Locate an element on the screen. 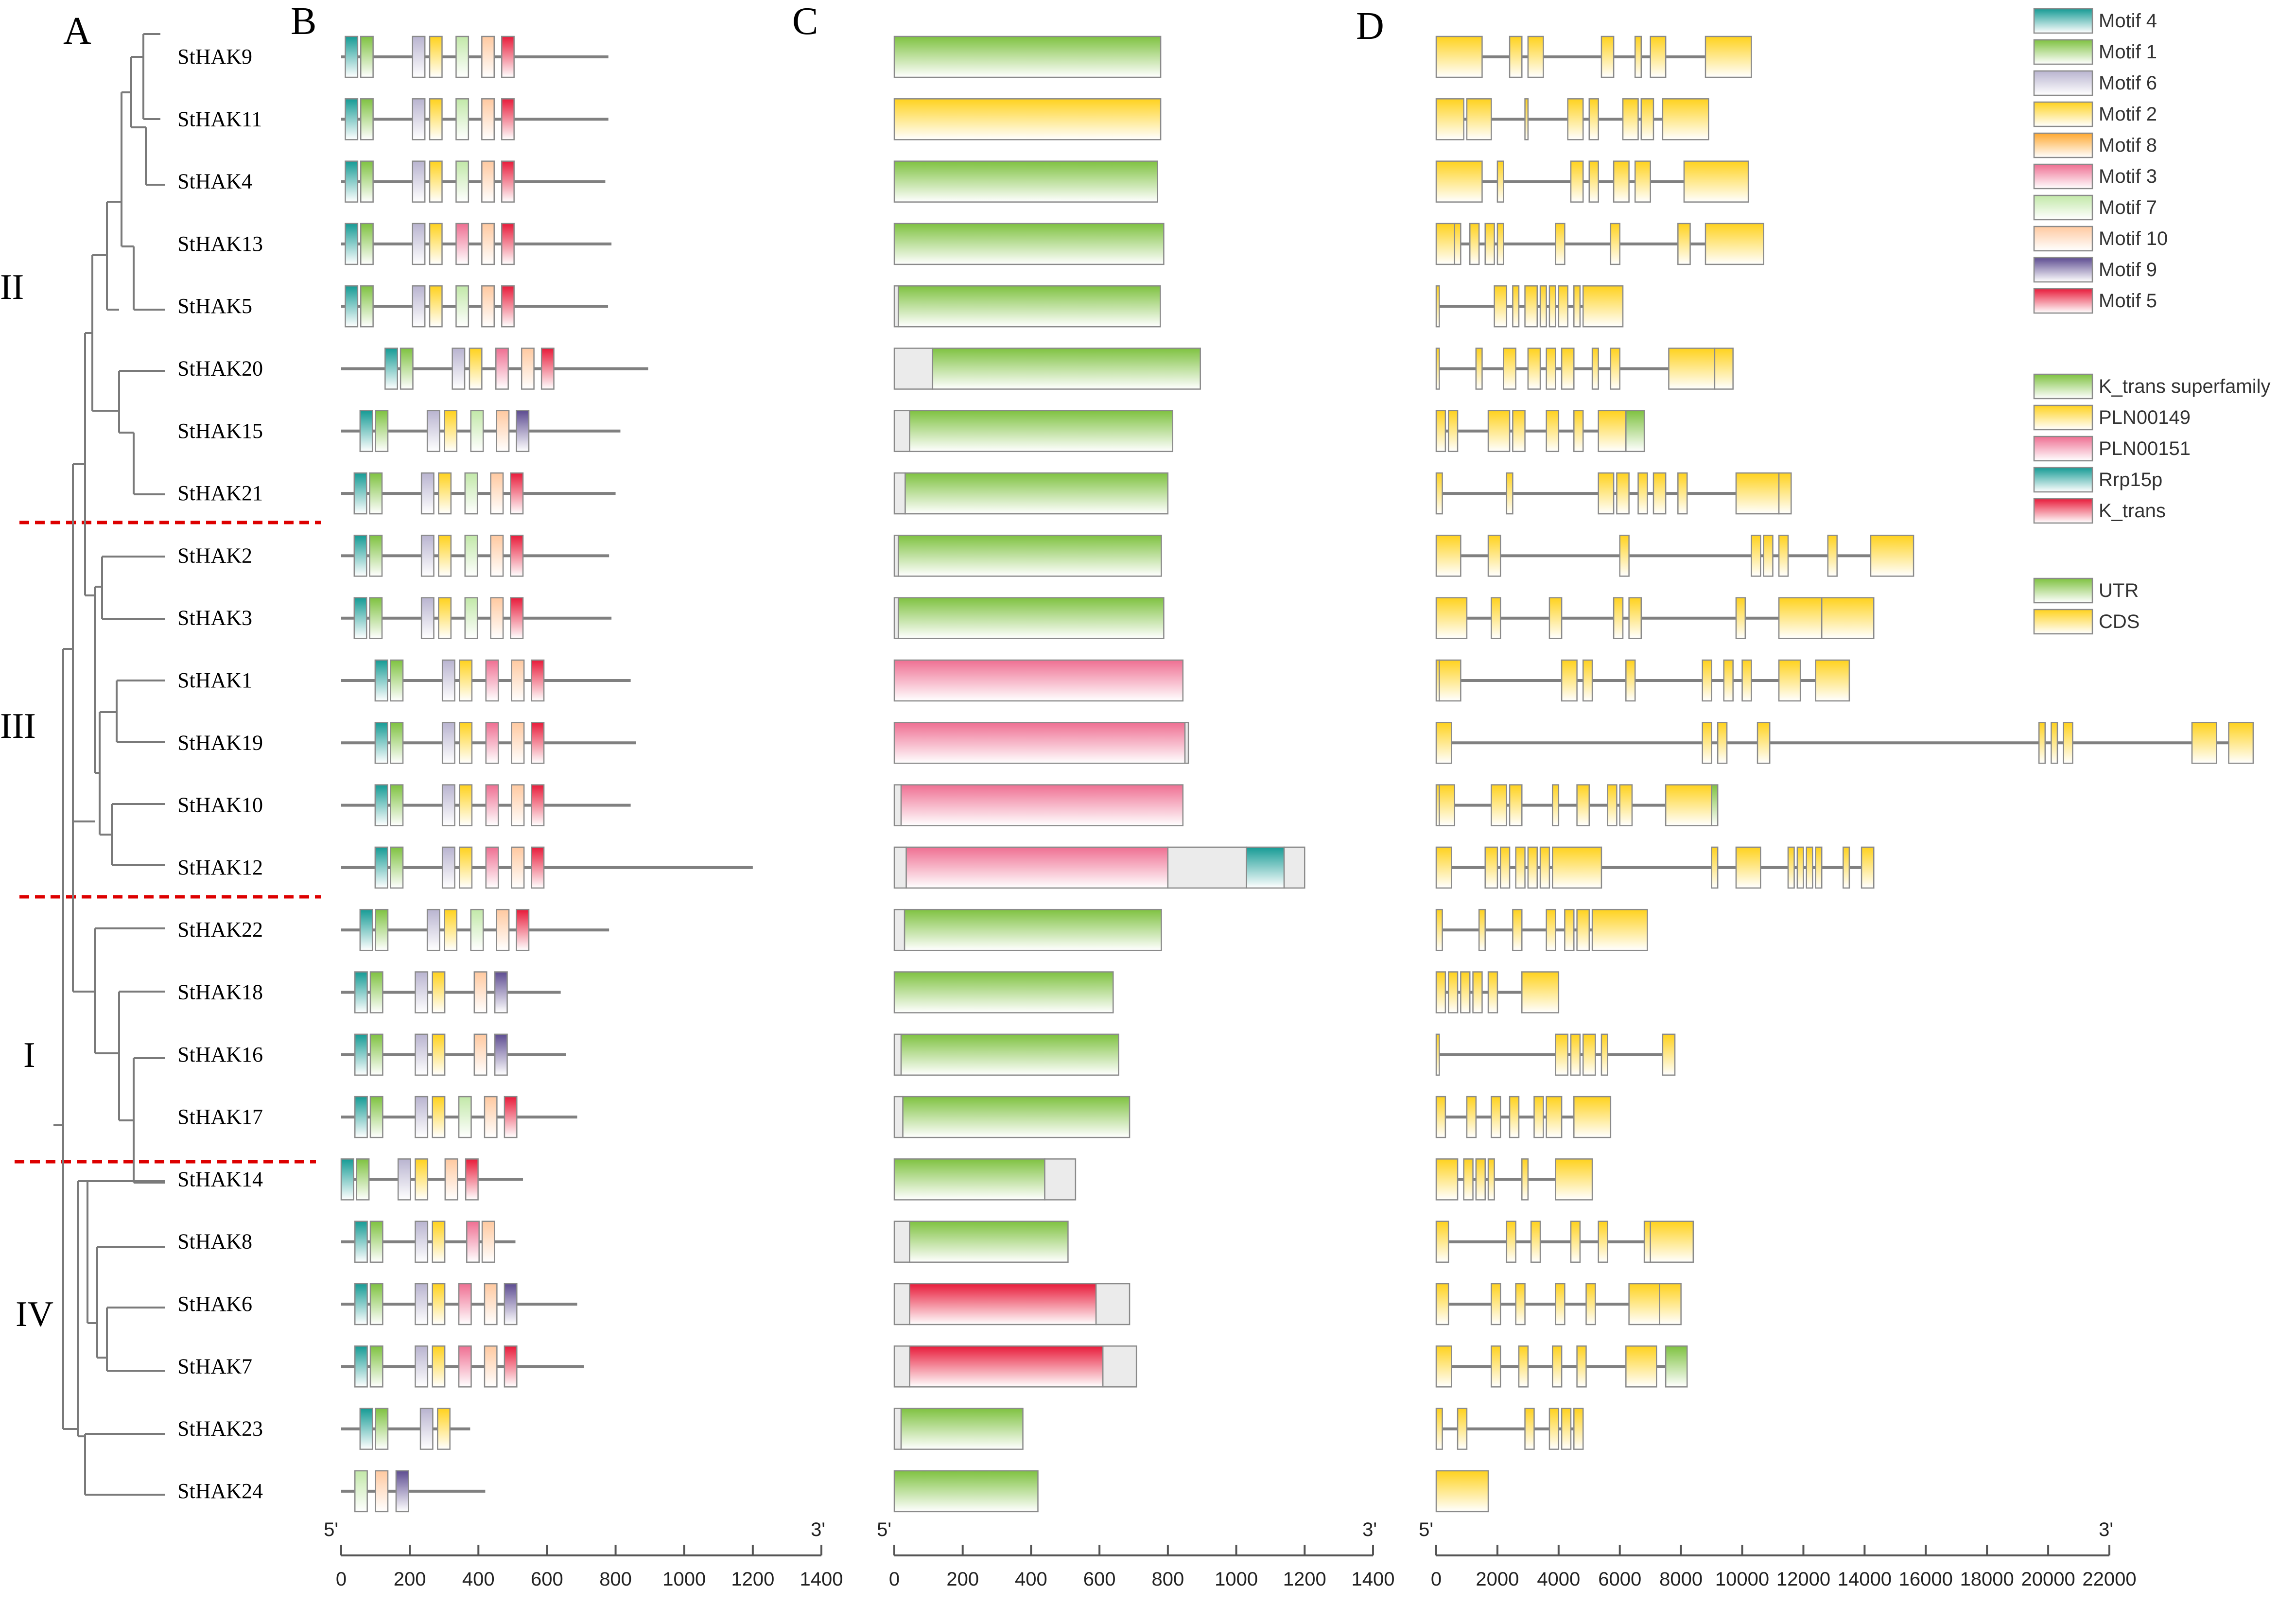  axis-tick-label: 16000 is located at coordinates (1926, 1579).